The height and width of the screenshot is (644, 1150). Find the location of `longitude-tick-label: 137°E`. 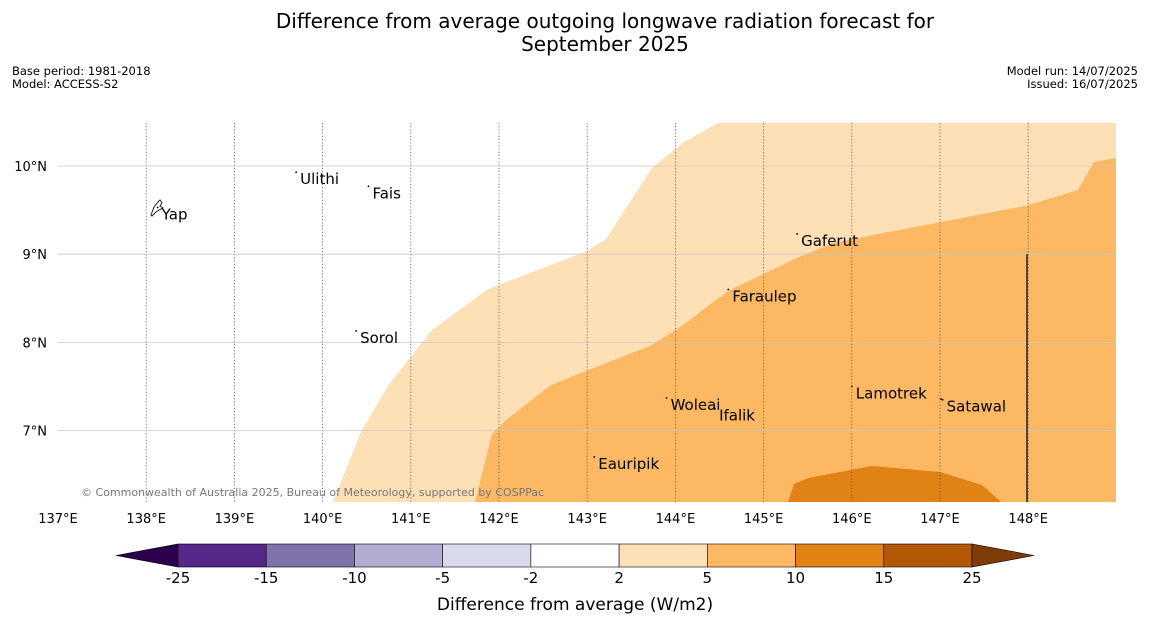

longitude-tick-label: 137°E is located at coordinates (58, 519).